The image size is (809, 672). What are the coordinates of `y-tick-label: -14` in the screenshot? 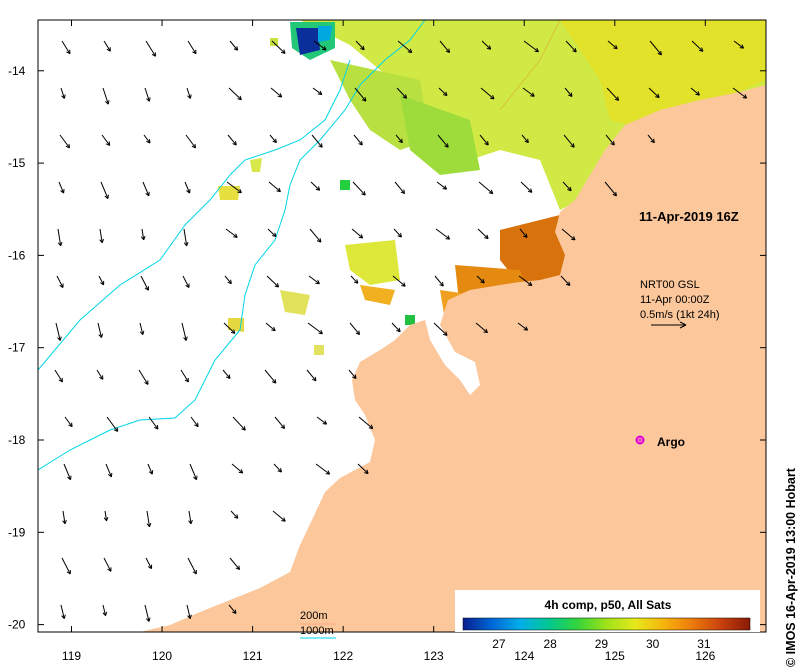 It's located at (17, 71).